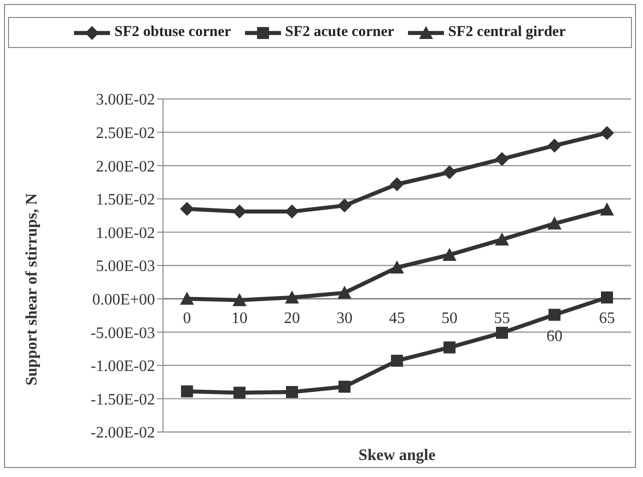 Image resolution: width=643 pixels, height=477 pixels. What do you see at coordinates (125, 200) in the screenshot?
I see `y-tick-label: 1.50E-02` at bounding box center [125, 200].